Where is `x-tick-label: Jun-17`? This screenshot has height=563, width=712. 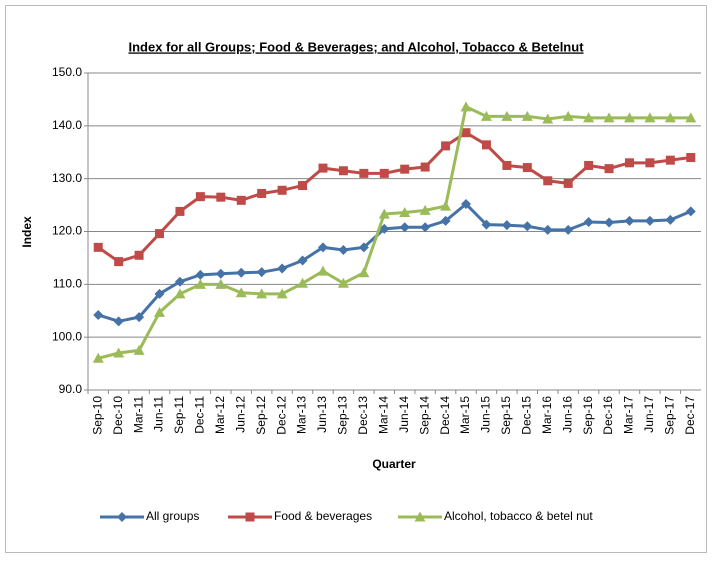 x-tick-label: Jun-17 is located at coordinates (649, 414).